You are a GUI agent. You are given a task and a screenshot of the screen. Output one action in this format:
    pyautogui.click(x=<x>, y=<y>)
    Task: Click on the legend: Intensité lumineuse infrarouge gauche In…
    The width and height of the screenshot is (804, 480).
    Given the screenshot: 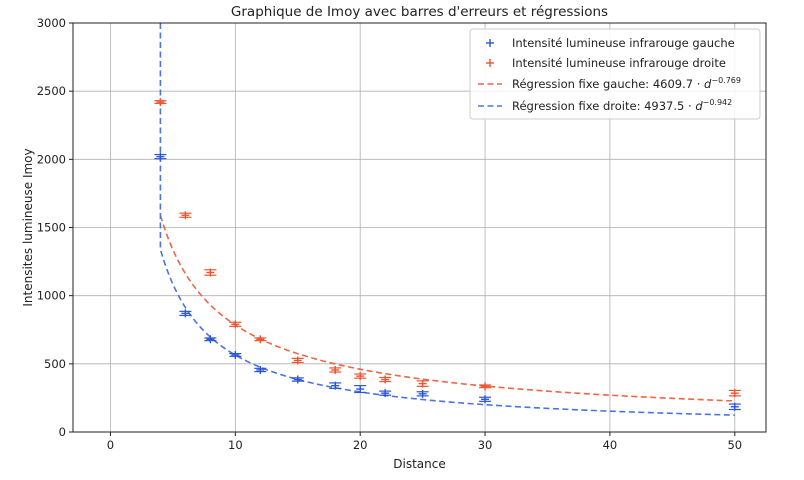 What is the action you would take?
    pyautogui.click(x=615, y=74)
    